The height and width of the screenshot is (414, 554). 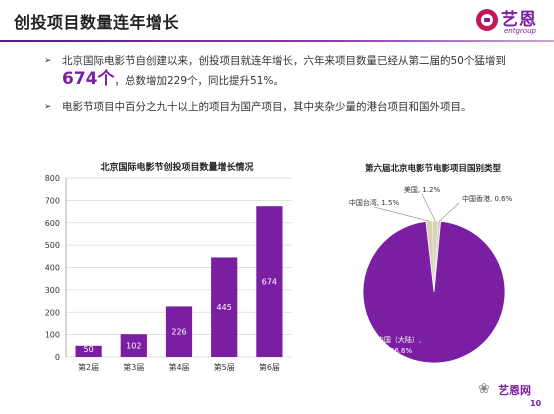 What do you see at coordinates (401, 351) in the screenshot?
I see `pie-slice-value: 96.6%` at bounding box center [401, 351].